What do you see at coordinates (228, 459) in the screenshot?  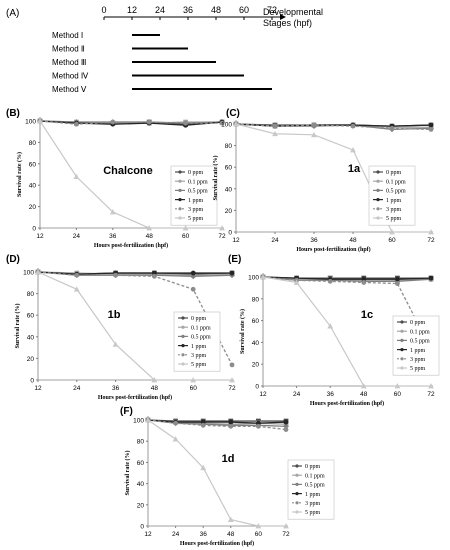 I see `chart-title: 1d` at bounding box center [228, 459].